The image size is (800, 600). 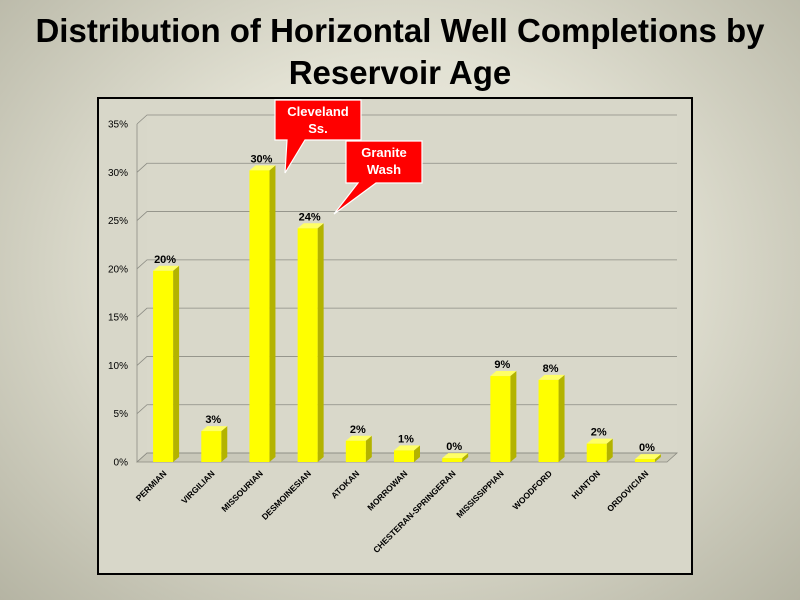 What do you see at coordinates (627, 490) in the screenshot?
I see `x-tick-label: ORDOVICIAN` at bounding box center [627, 490].